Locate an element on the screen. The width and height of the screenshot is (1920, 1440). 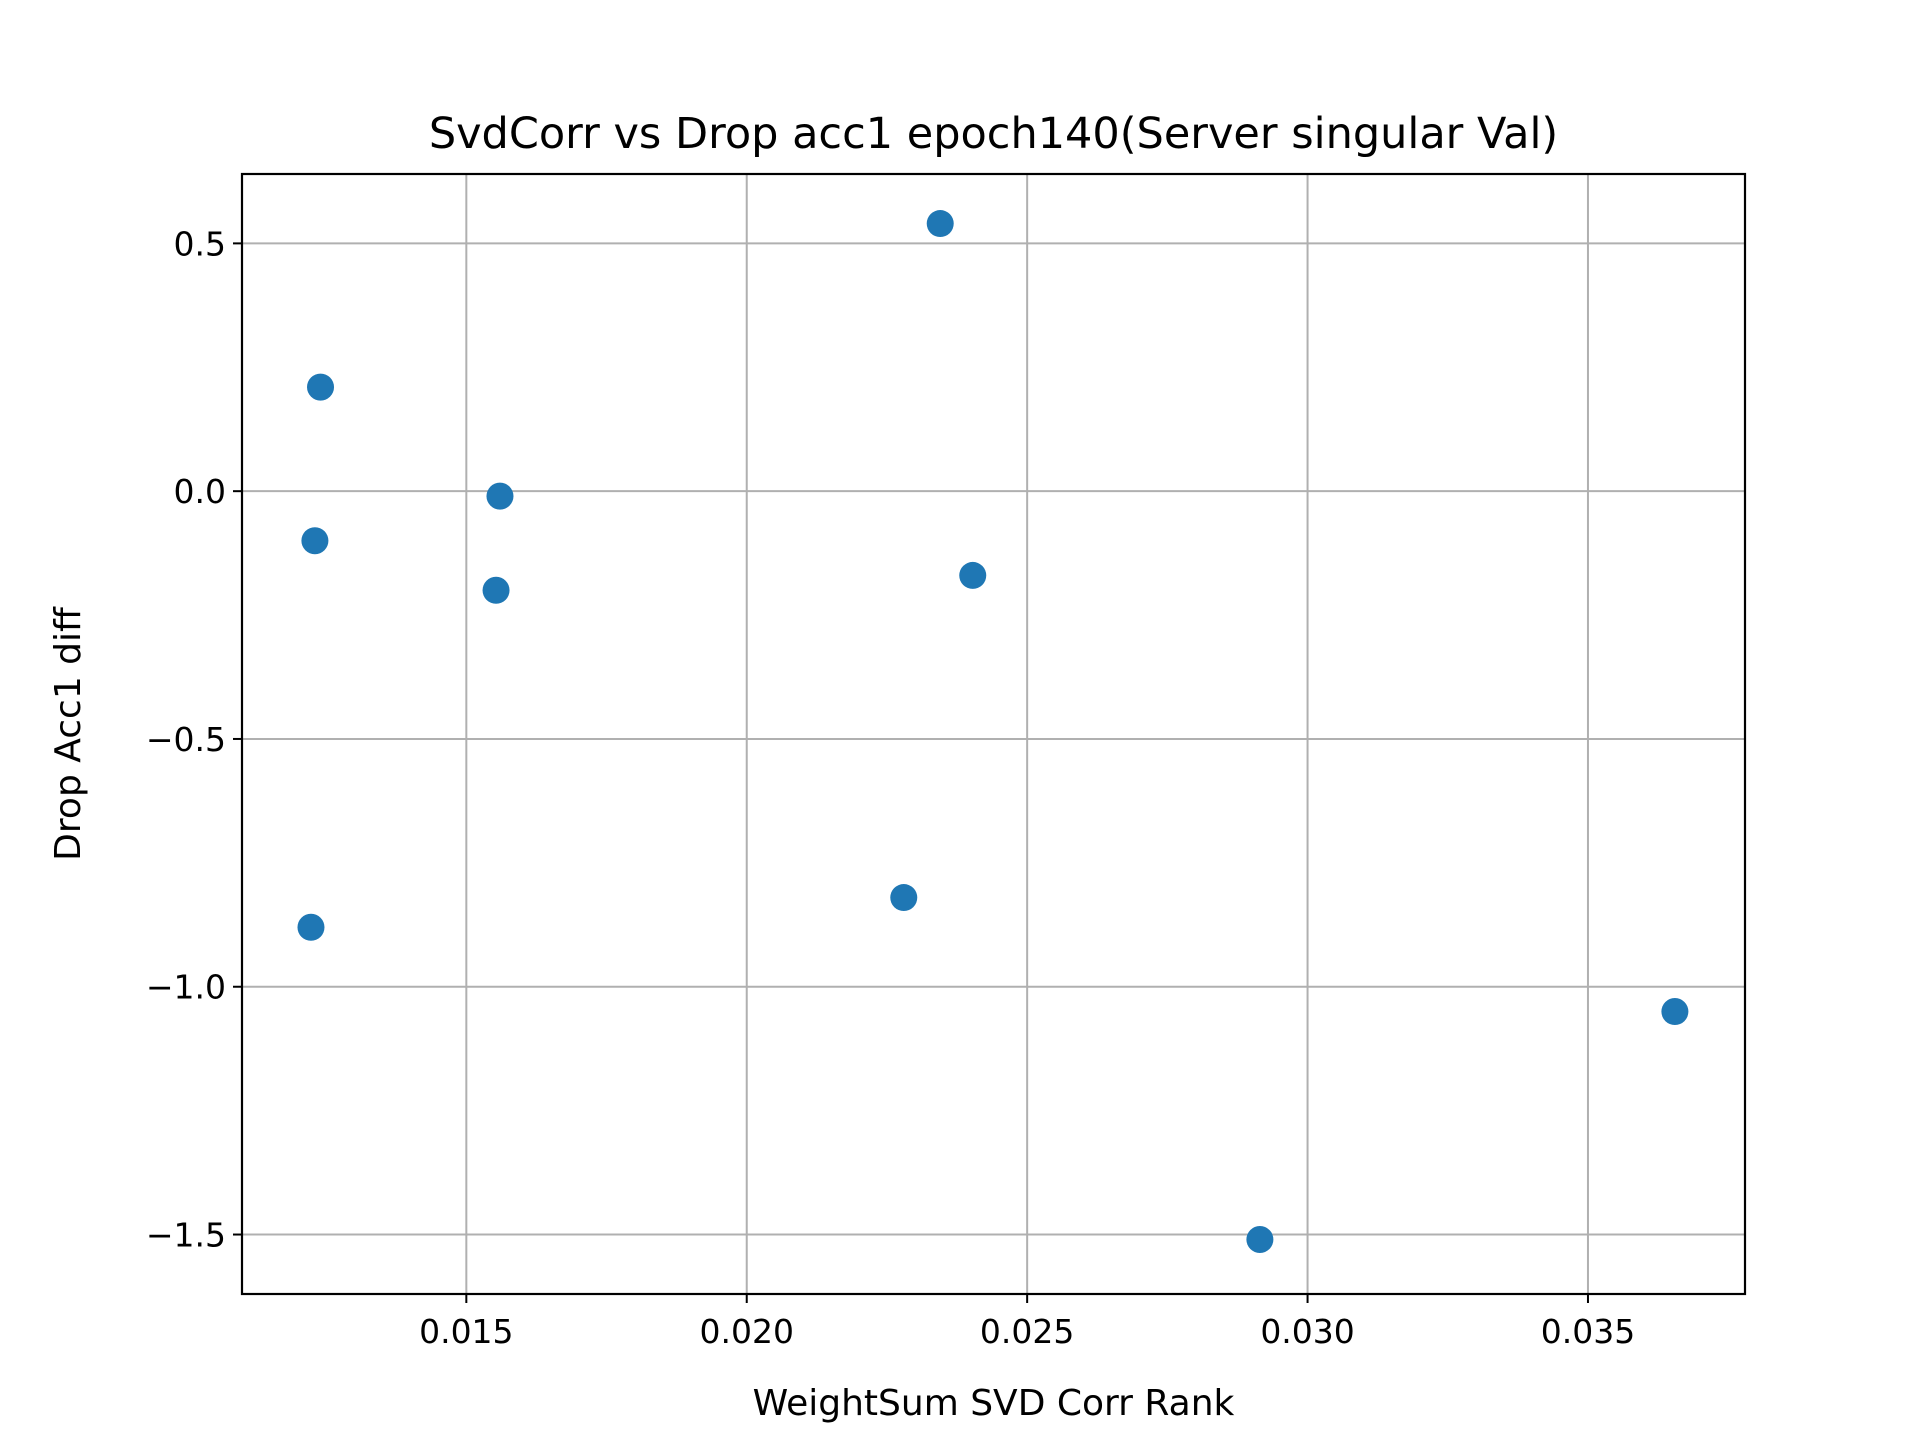
x-tick-label: 0.020 is located at coordinates (746, 1331).